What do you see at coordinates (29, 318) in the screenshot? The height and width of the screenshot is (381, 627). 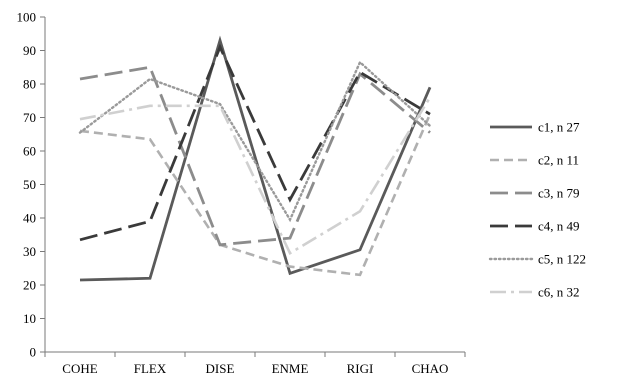 I see `y-tick-label: 10` at bounding box center [29, 318].